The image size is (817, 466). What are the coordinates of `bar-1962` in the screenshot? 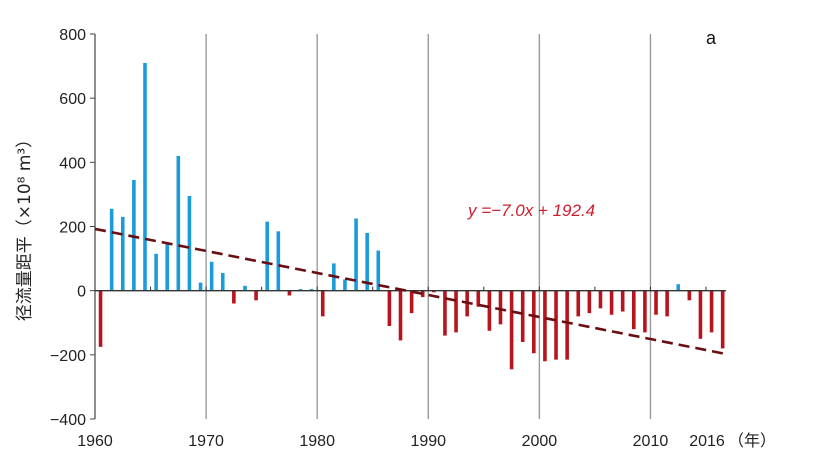 It's located at (122, 253).